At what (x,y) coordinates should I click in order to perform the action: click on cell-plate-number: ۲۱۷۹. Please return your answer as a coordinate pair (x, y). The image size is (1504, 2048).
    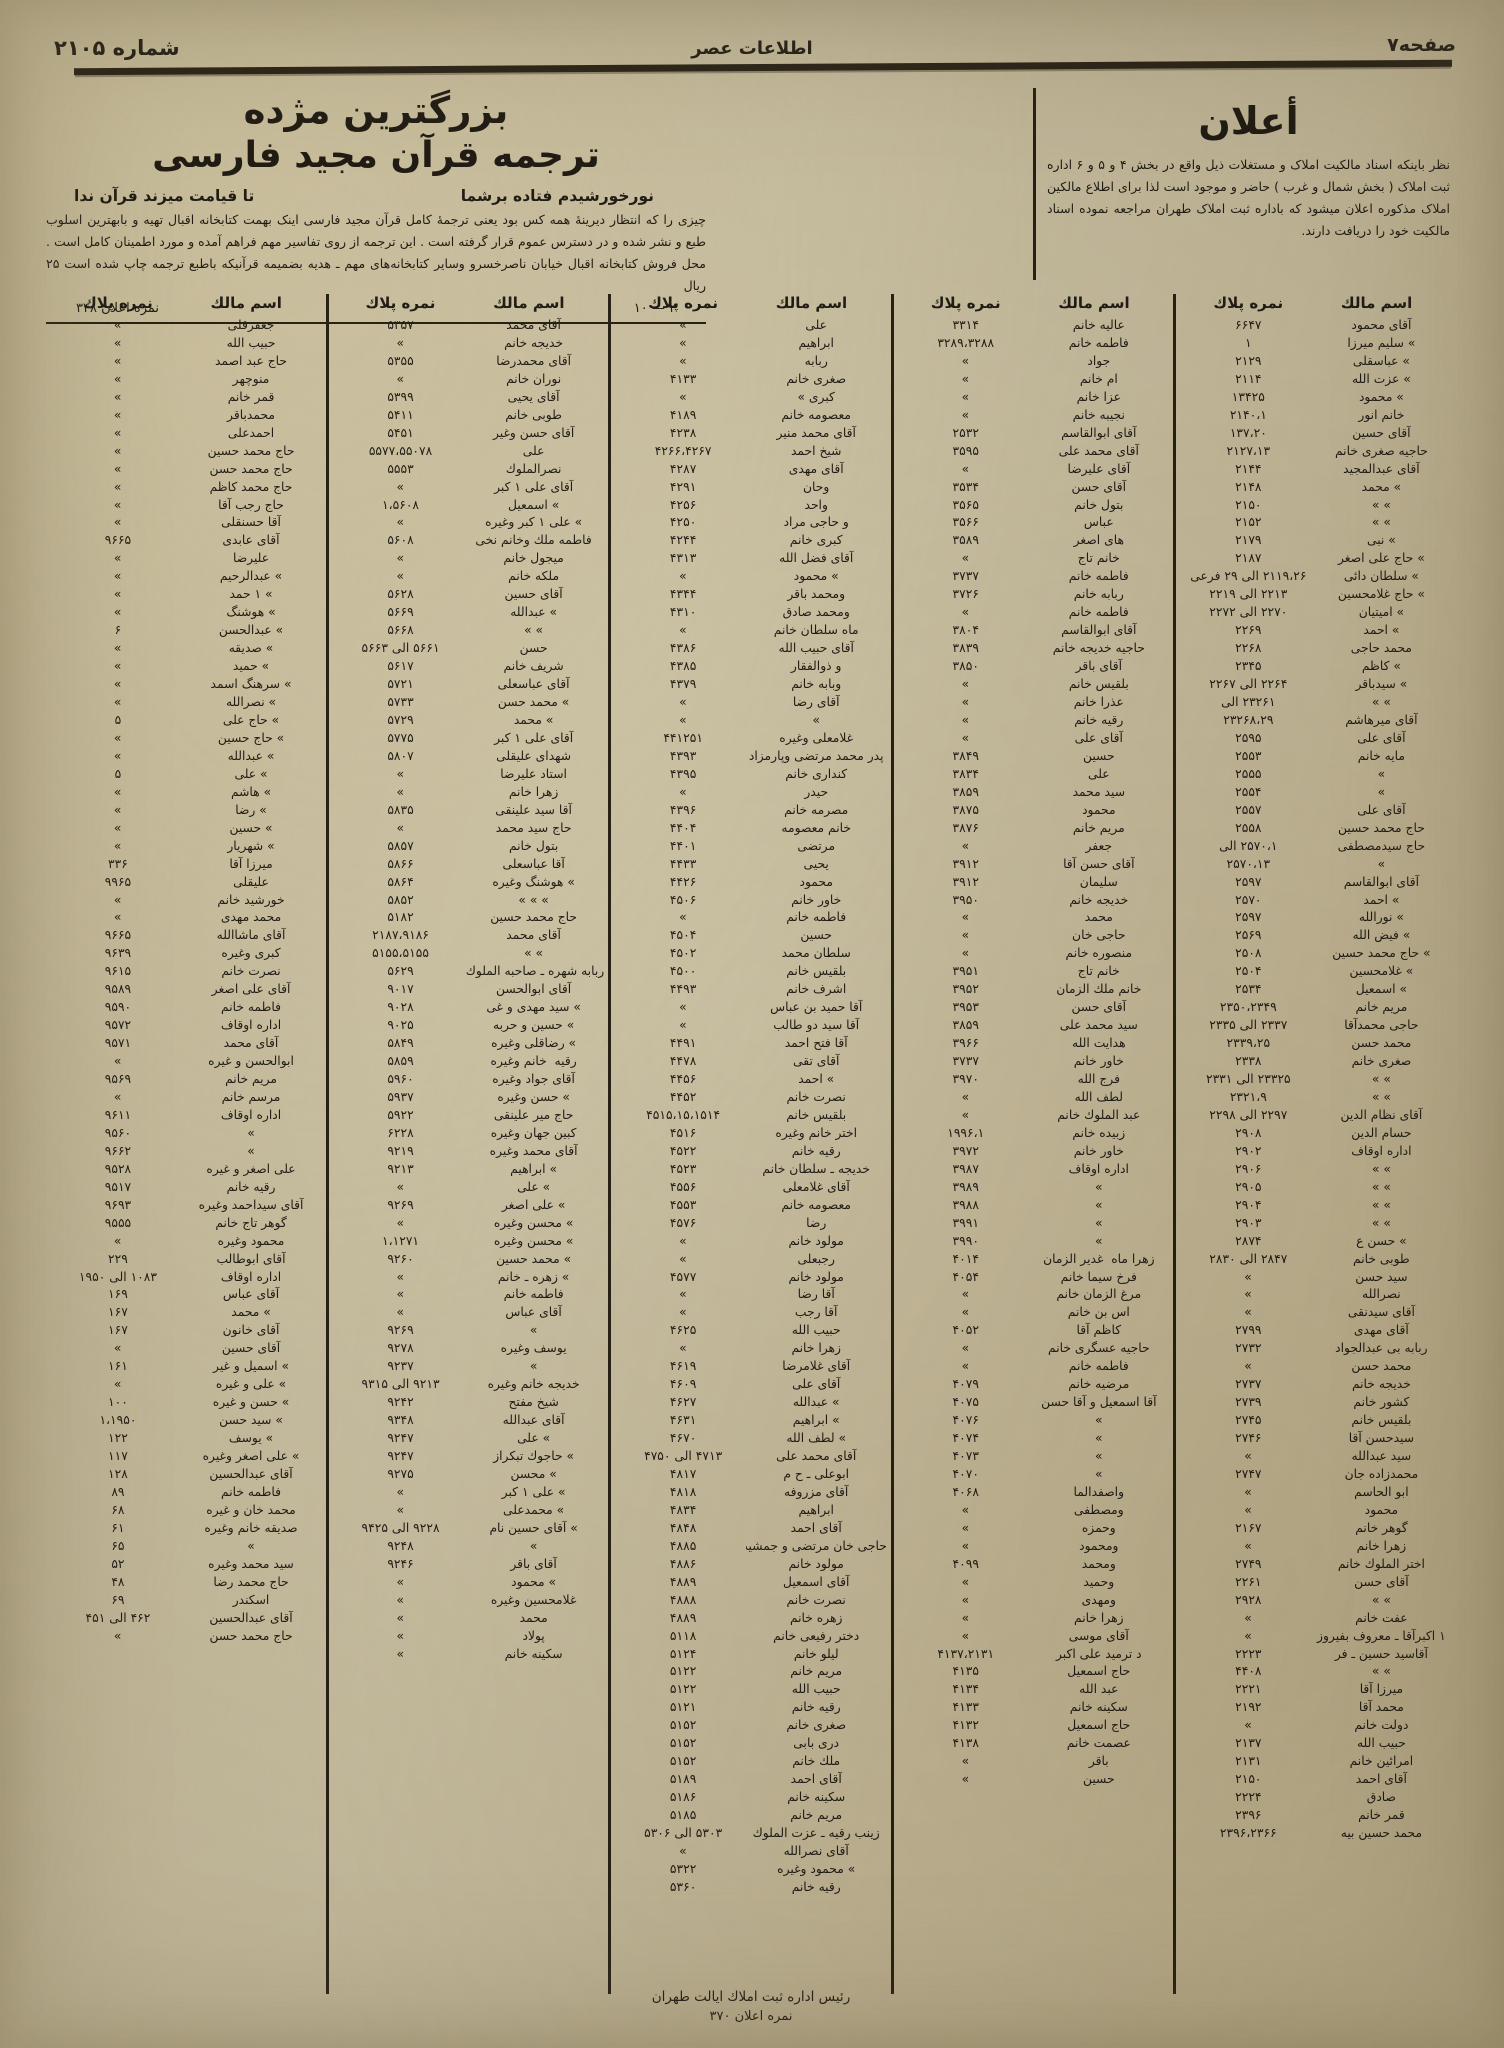
    Looking at the image, I should click on (1248, 540).